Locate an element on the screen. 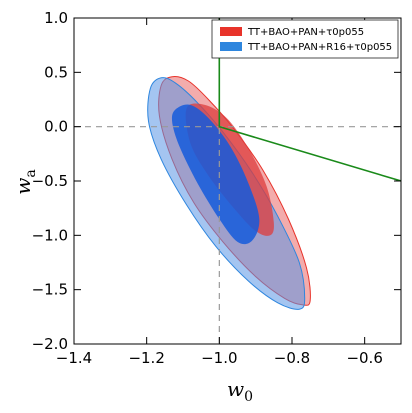 This screenshot has width=412, height=413. y-tick-label: −1.5 is located at coordinates (50, 290).